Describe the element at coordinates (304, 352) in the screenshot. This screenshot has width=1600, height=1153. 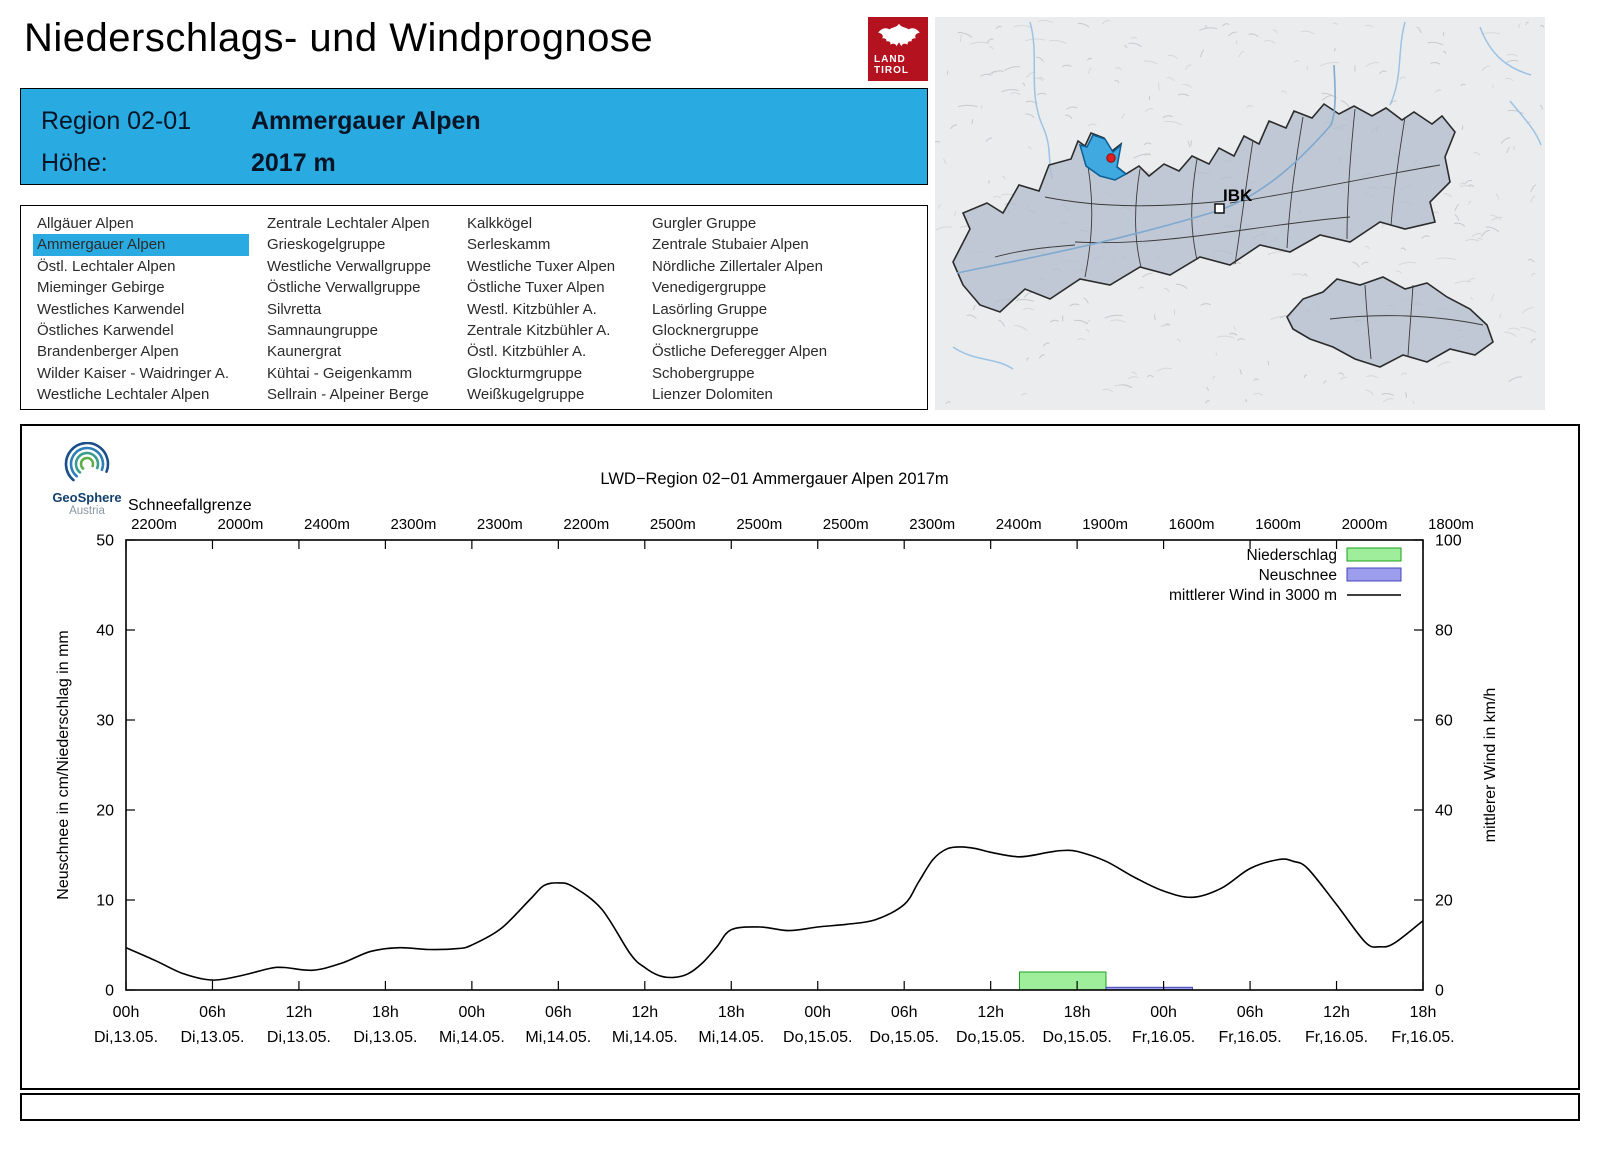
I see `region-list-item: Kaunergrat` at that location.